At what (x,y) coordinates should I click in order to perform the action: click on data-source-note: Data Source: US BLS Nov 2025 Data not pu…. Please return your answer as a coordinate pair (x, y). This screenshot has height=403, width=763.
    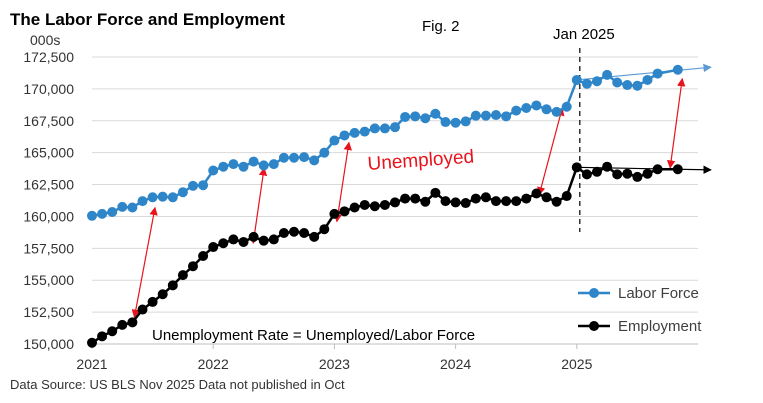
    Looking at the image, I should click on (177, 384).